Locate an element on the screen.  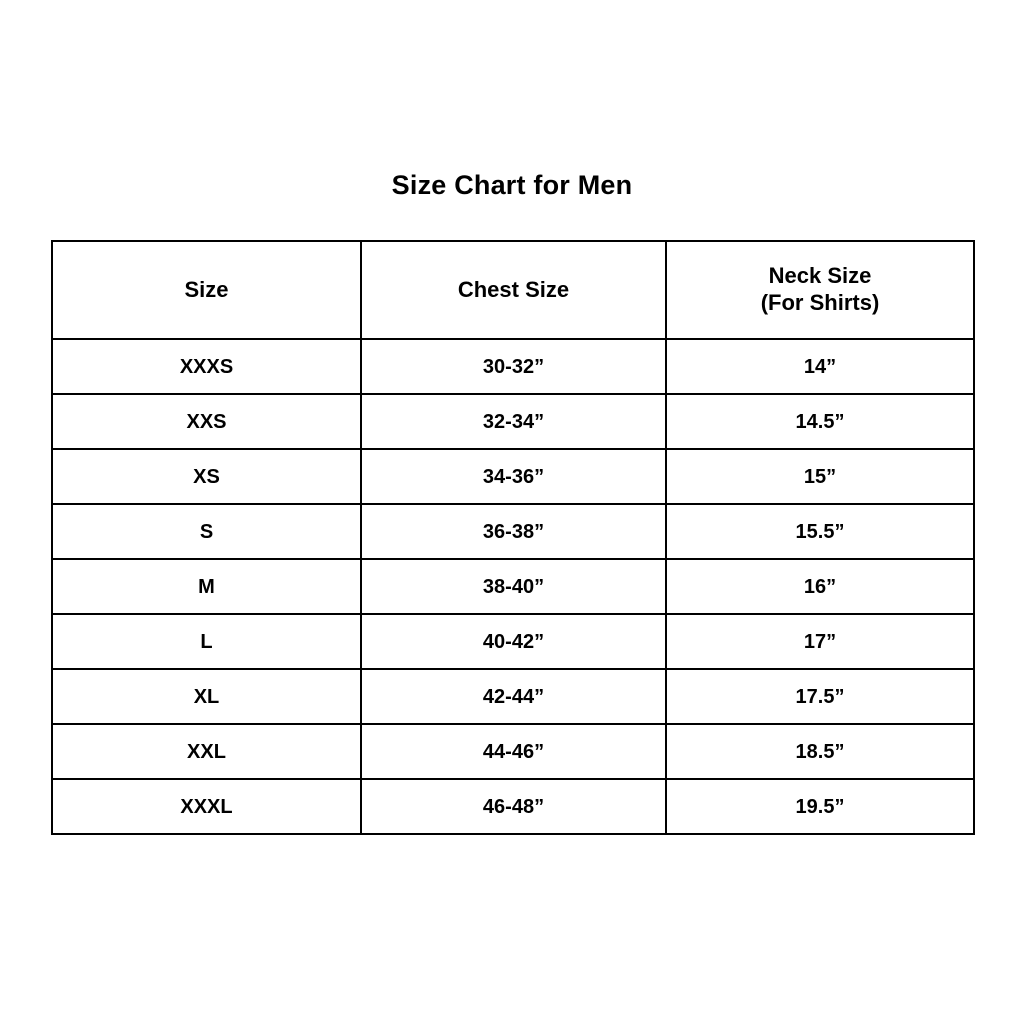
table-header: Size Chest Size Neck Size (For Shirts) is located at coordinates (513, 290).